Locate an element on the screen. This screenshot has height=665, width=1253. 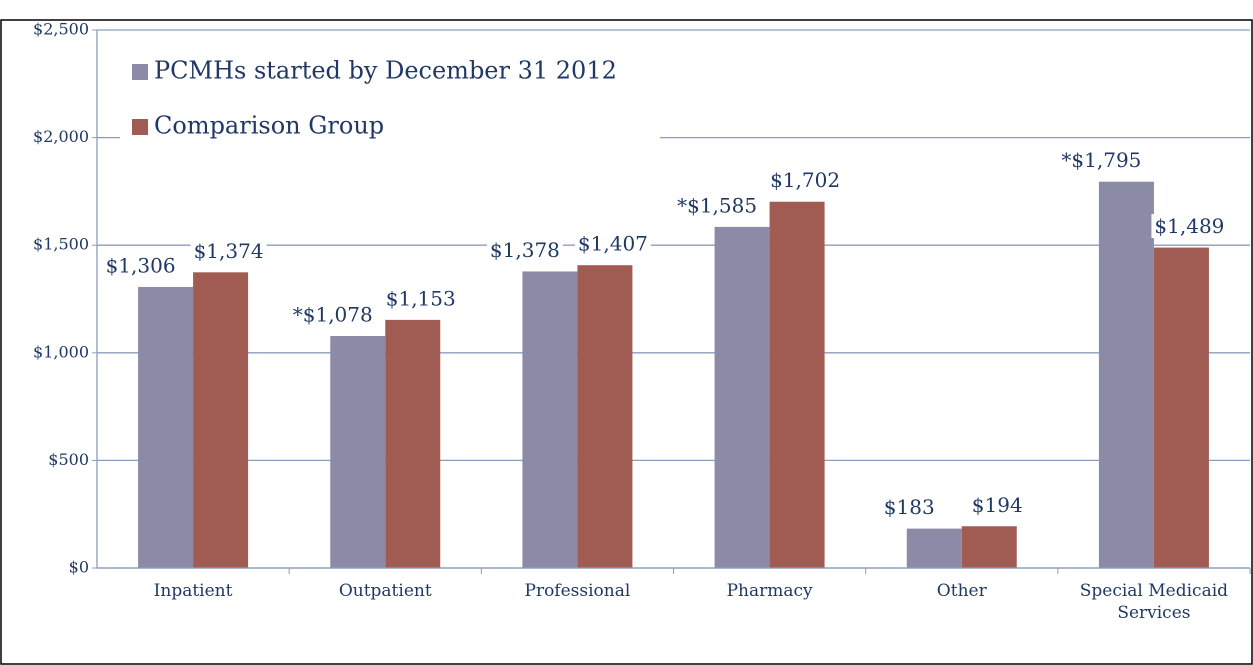
data-label: *$1,795 is located at coordinates (1101, 160).